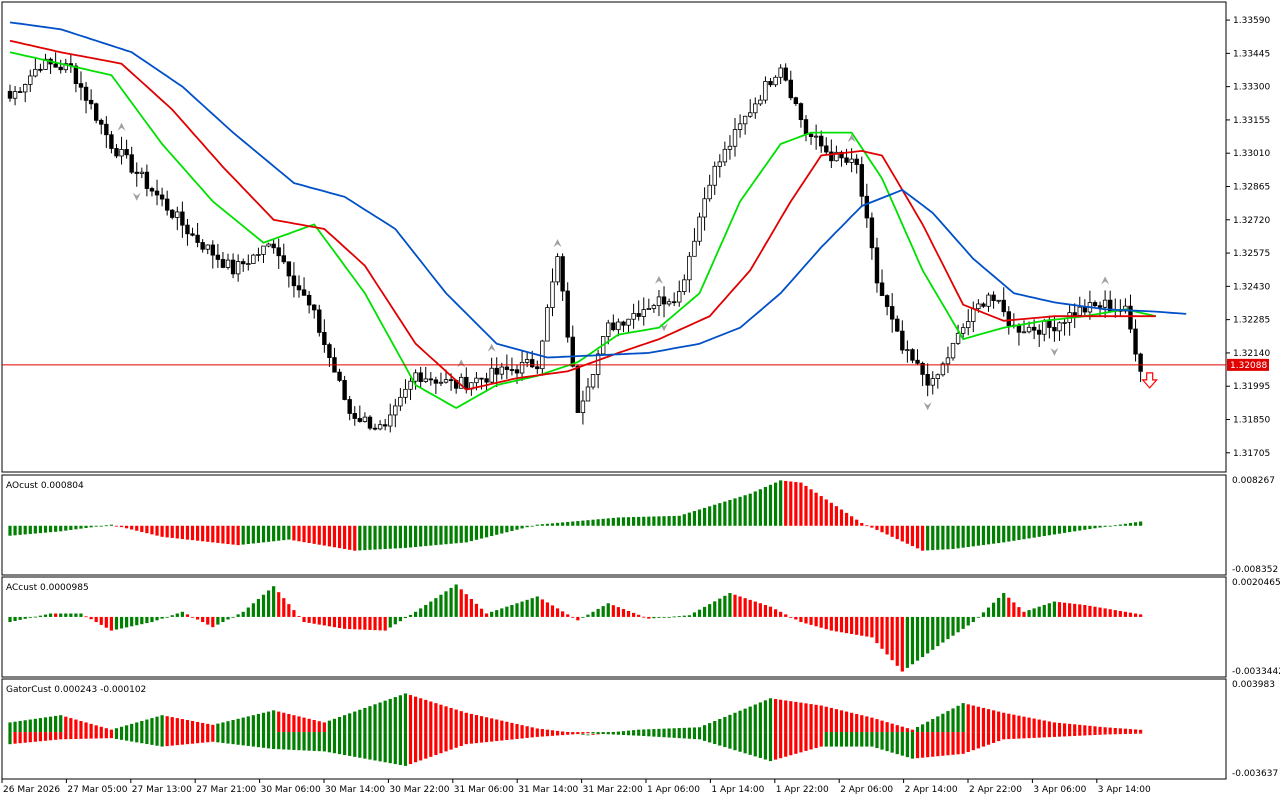 Image resolution: width=1280 pixels, height=800 pixels. Describe the element at coordinates (575, 628) in the screenshot. I see `ac-histogram` at that location.